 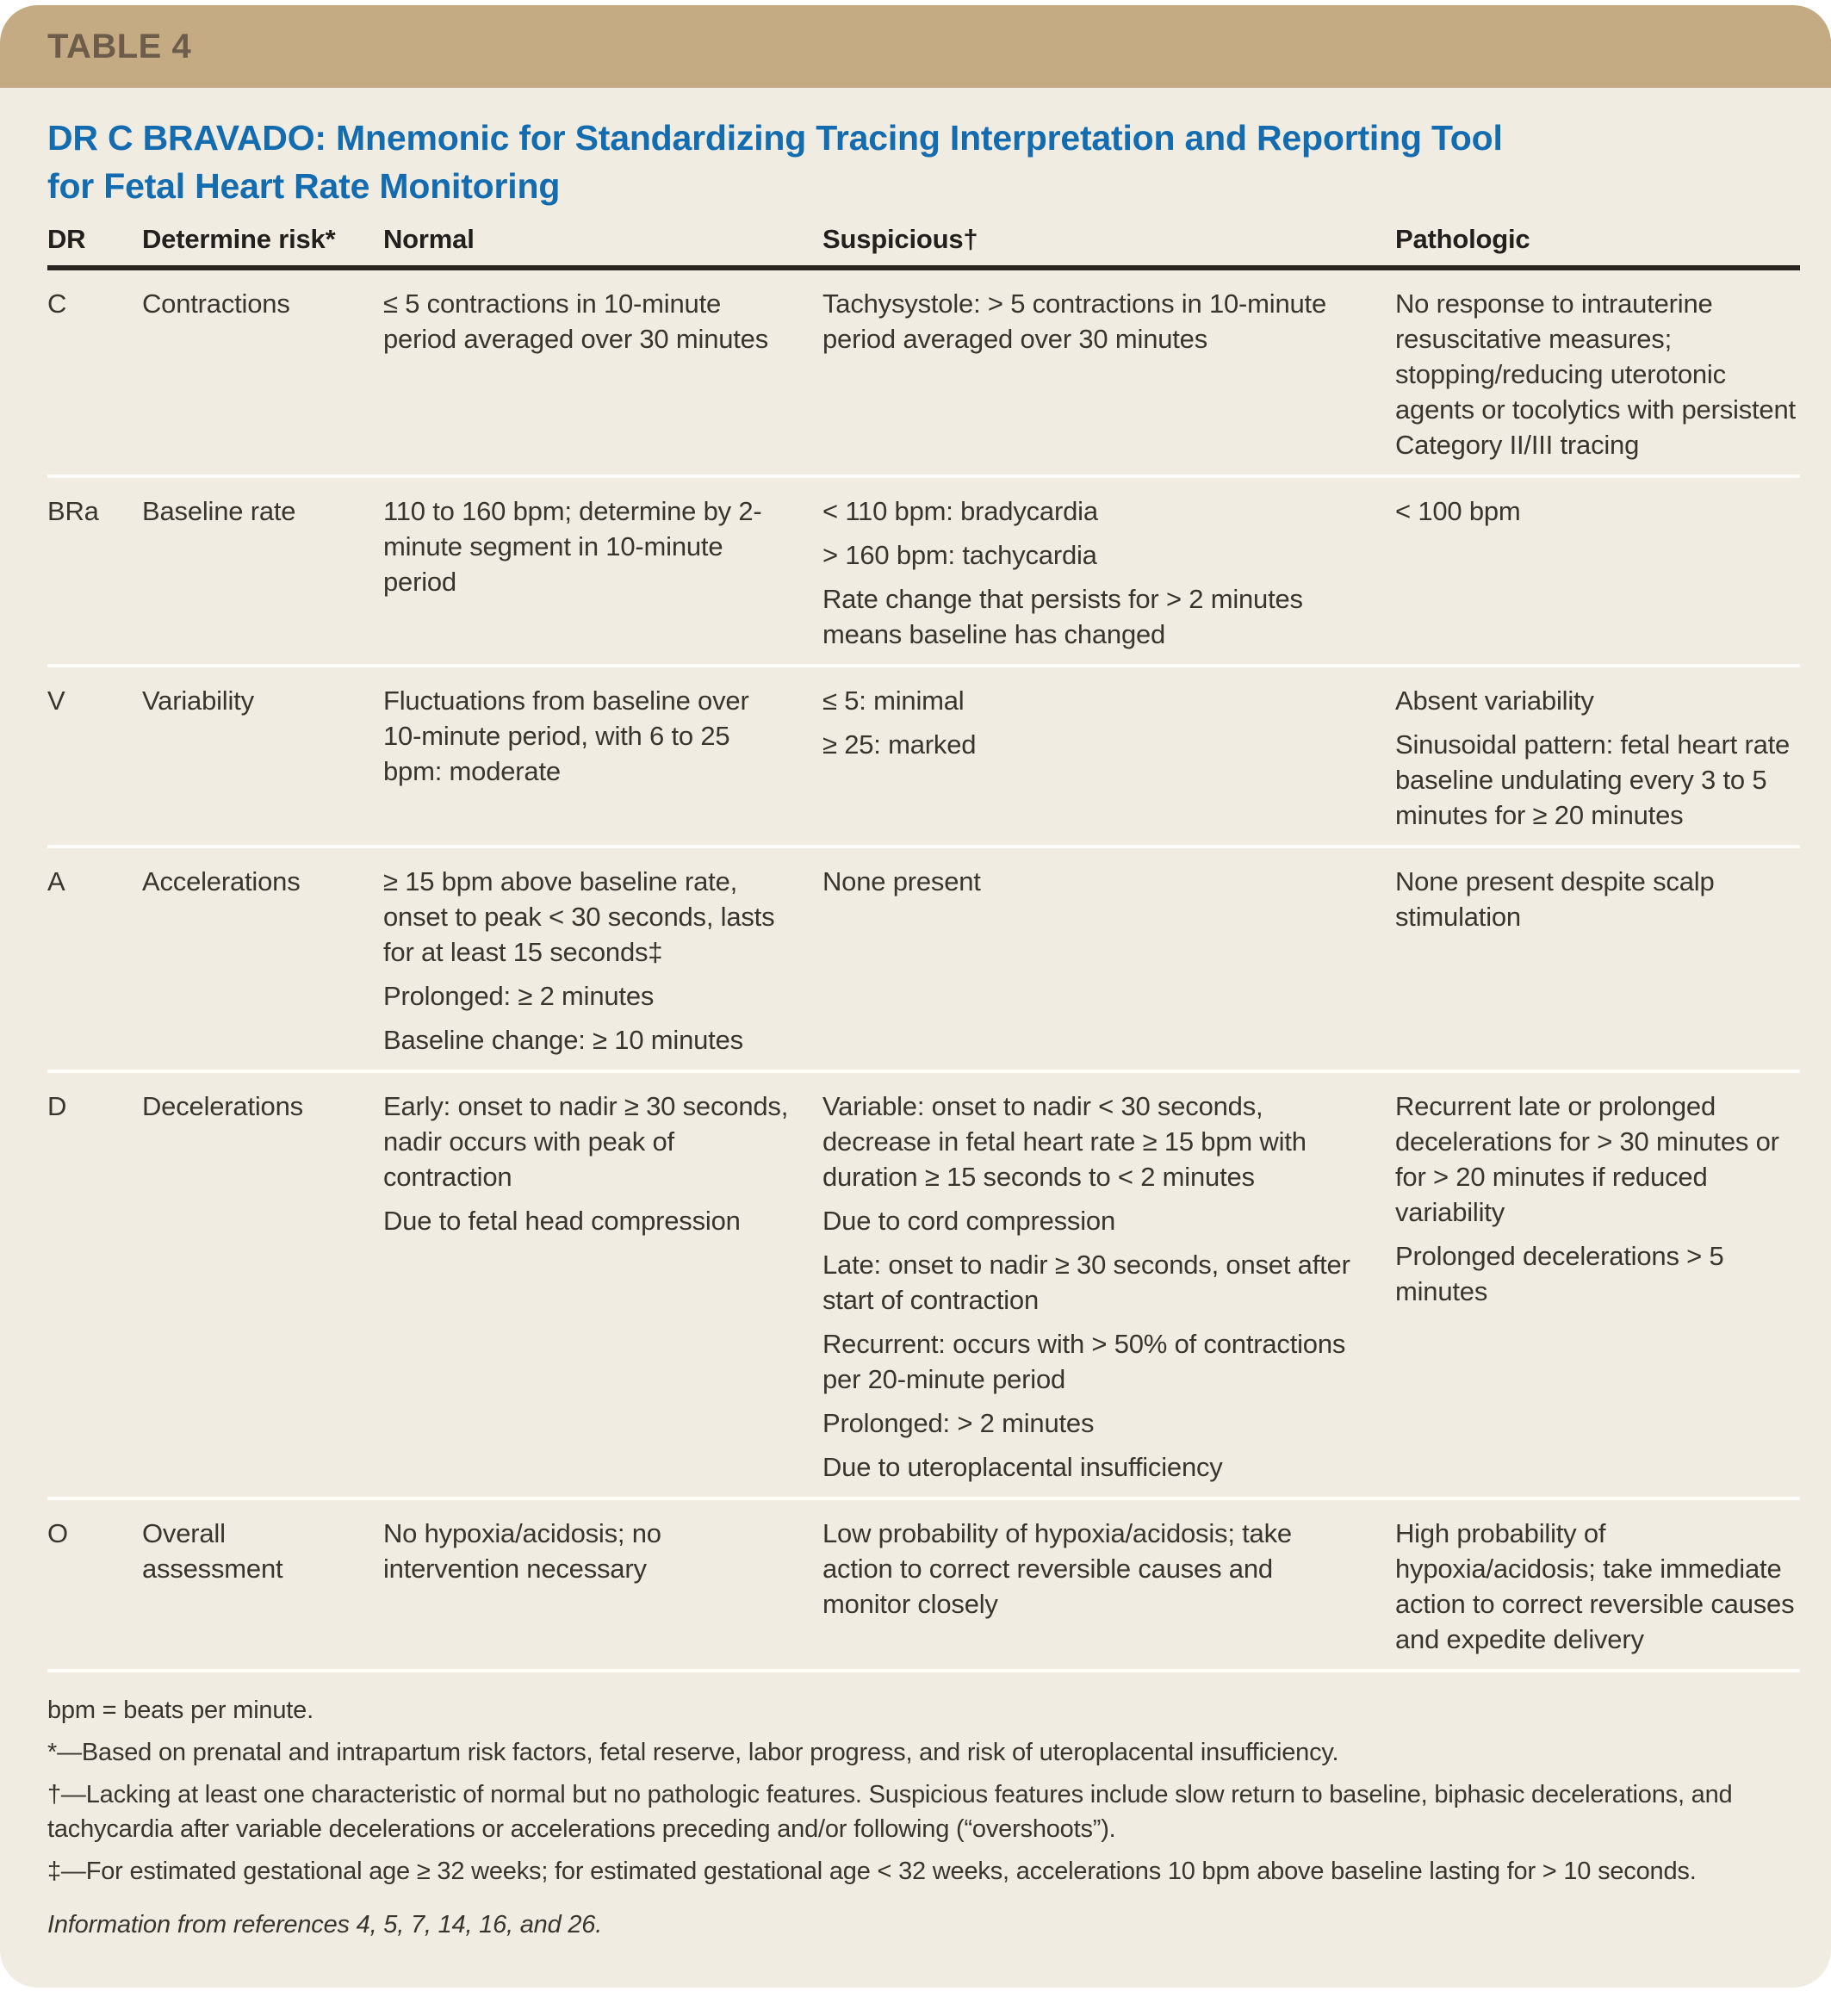 I want to click on row-abbreviation: D, so click(x=57, y=1106).